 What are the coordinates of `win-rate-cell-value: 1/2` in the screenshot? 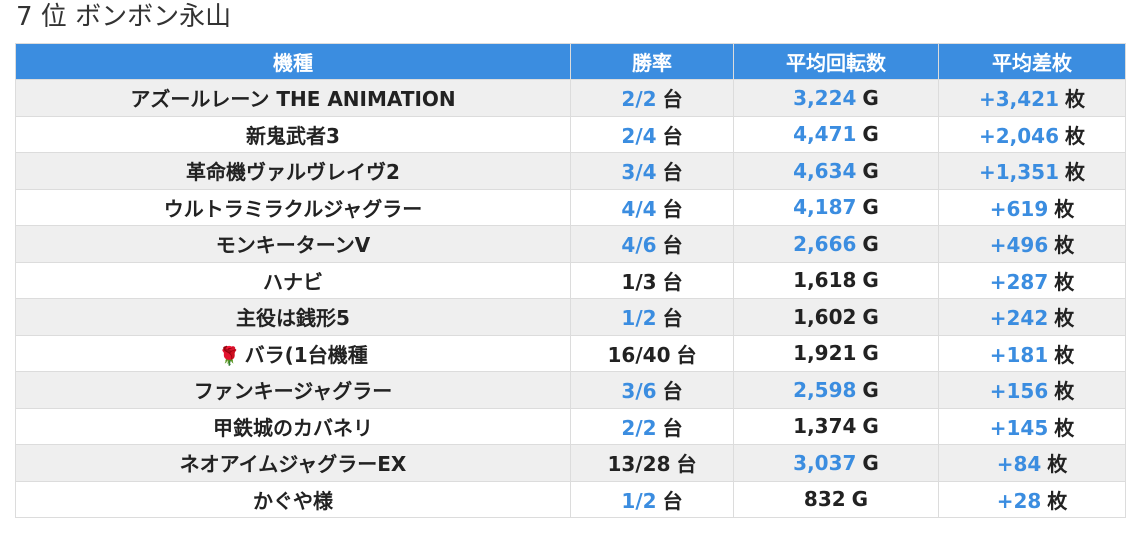 It's located at (639, 500).